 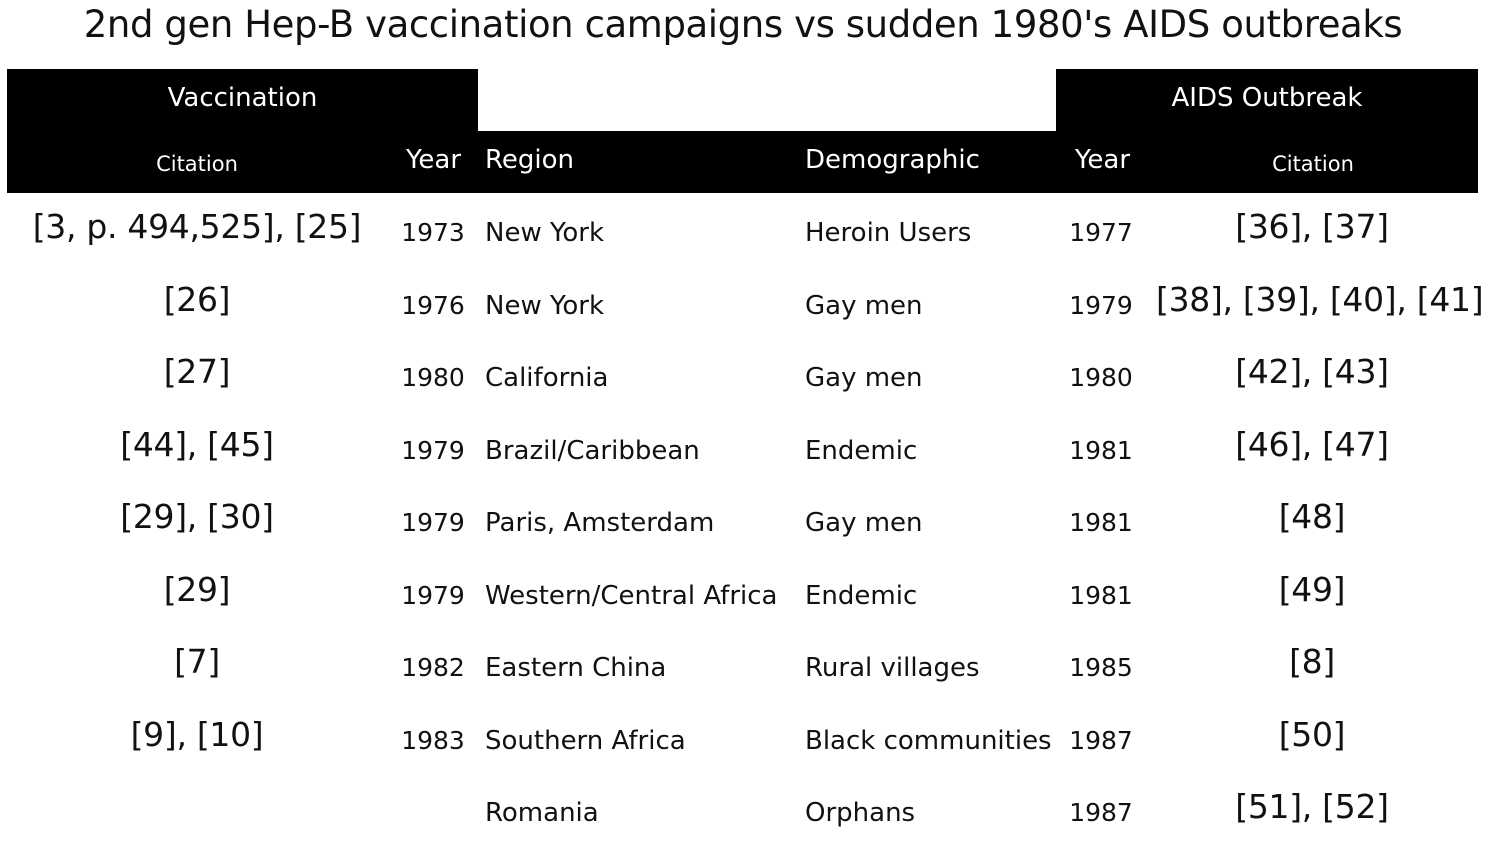 I want to click on region-header: Region, so click(x=530, y=160).